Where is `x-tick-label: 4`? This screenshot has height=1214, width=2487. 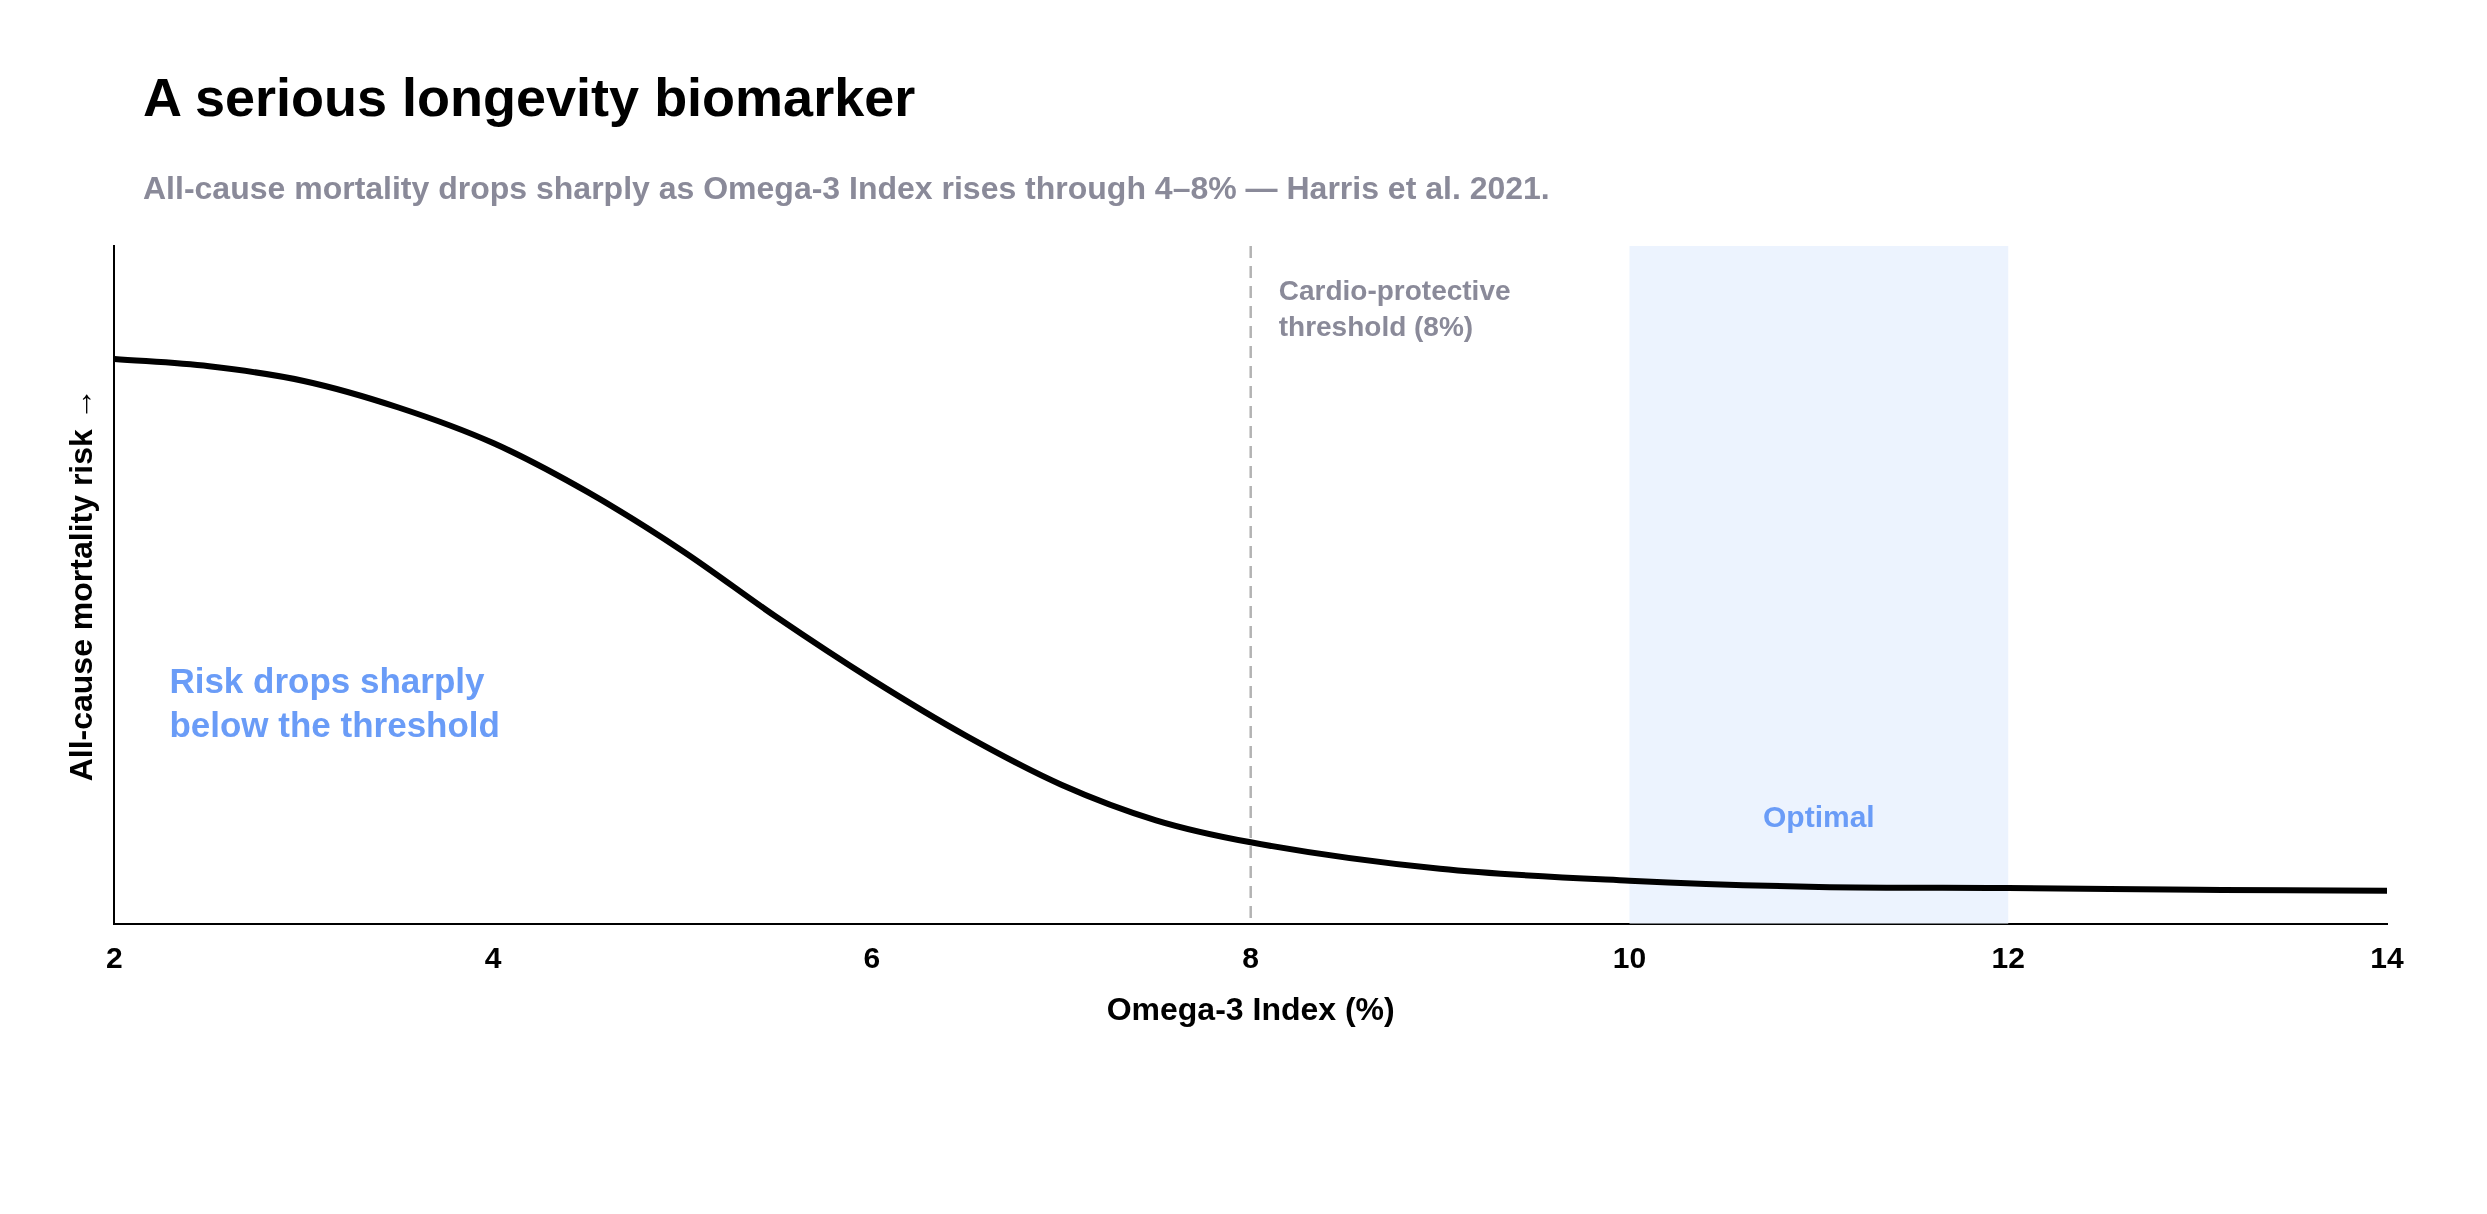 x-tick-label: 4 is located at coordinates (493, 957).